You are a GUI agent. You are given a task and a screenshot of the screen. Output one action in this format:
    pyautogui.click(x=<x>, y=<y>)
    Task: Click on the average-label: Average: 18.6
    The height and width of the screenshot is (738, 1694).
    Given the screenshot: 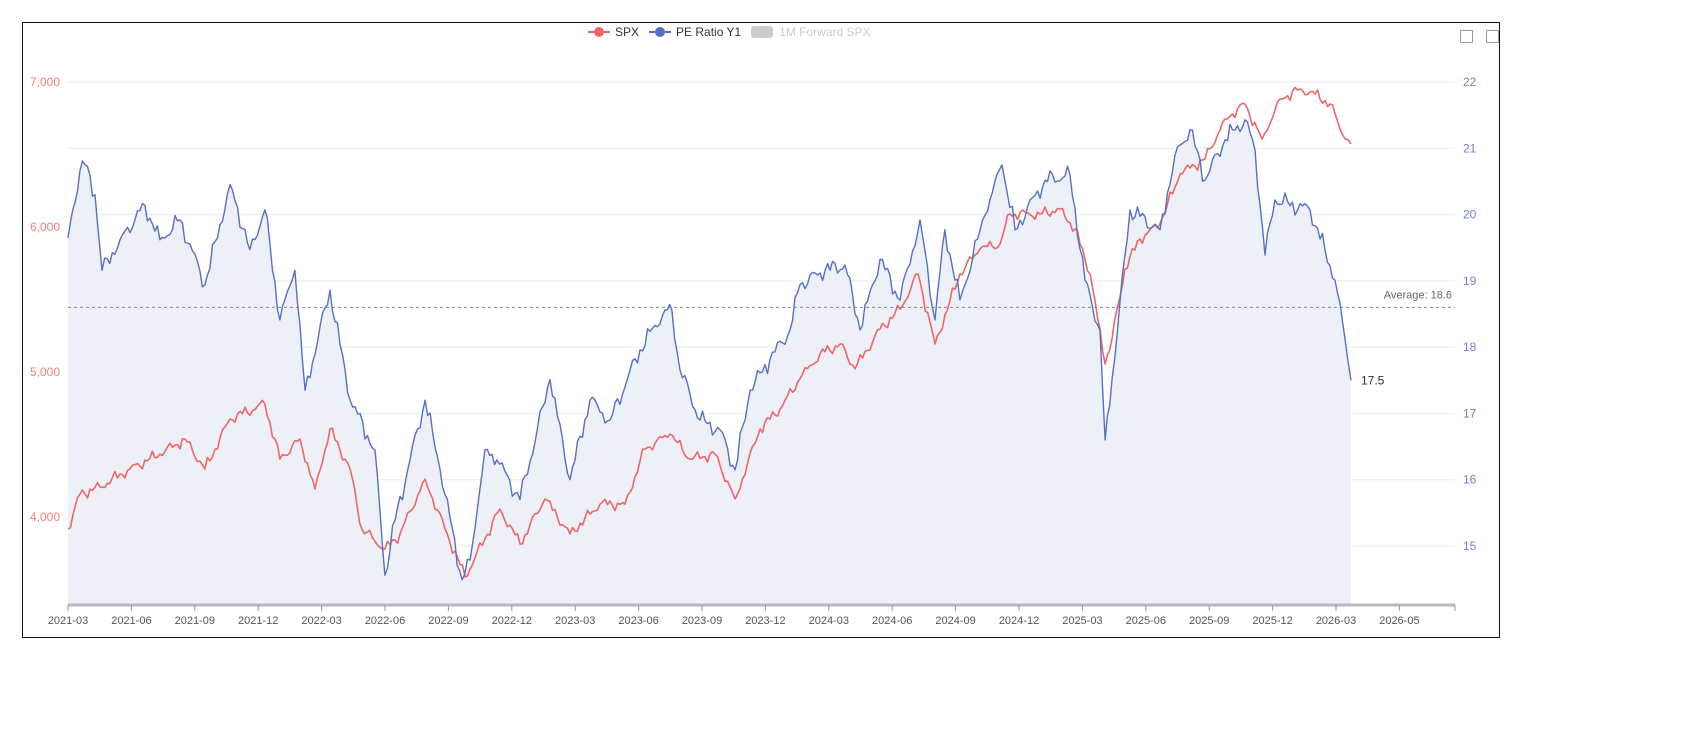 What is the action you would take?
    pyautogui.click(x=1418, y=295)
    